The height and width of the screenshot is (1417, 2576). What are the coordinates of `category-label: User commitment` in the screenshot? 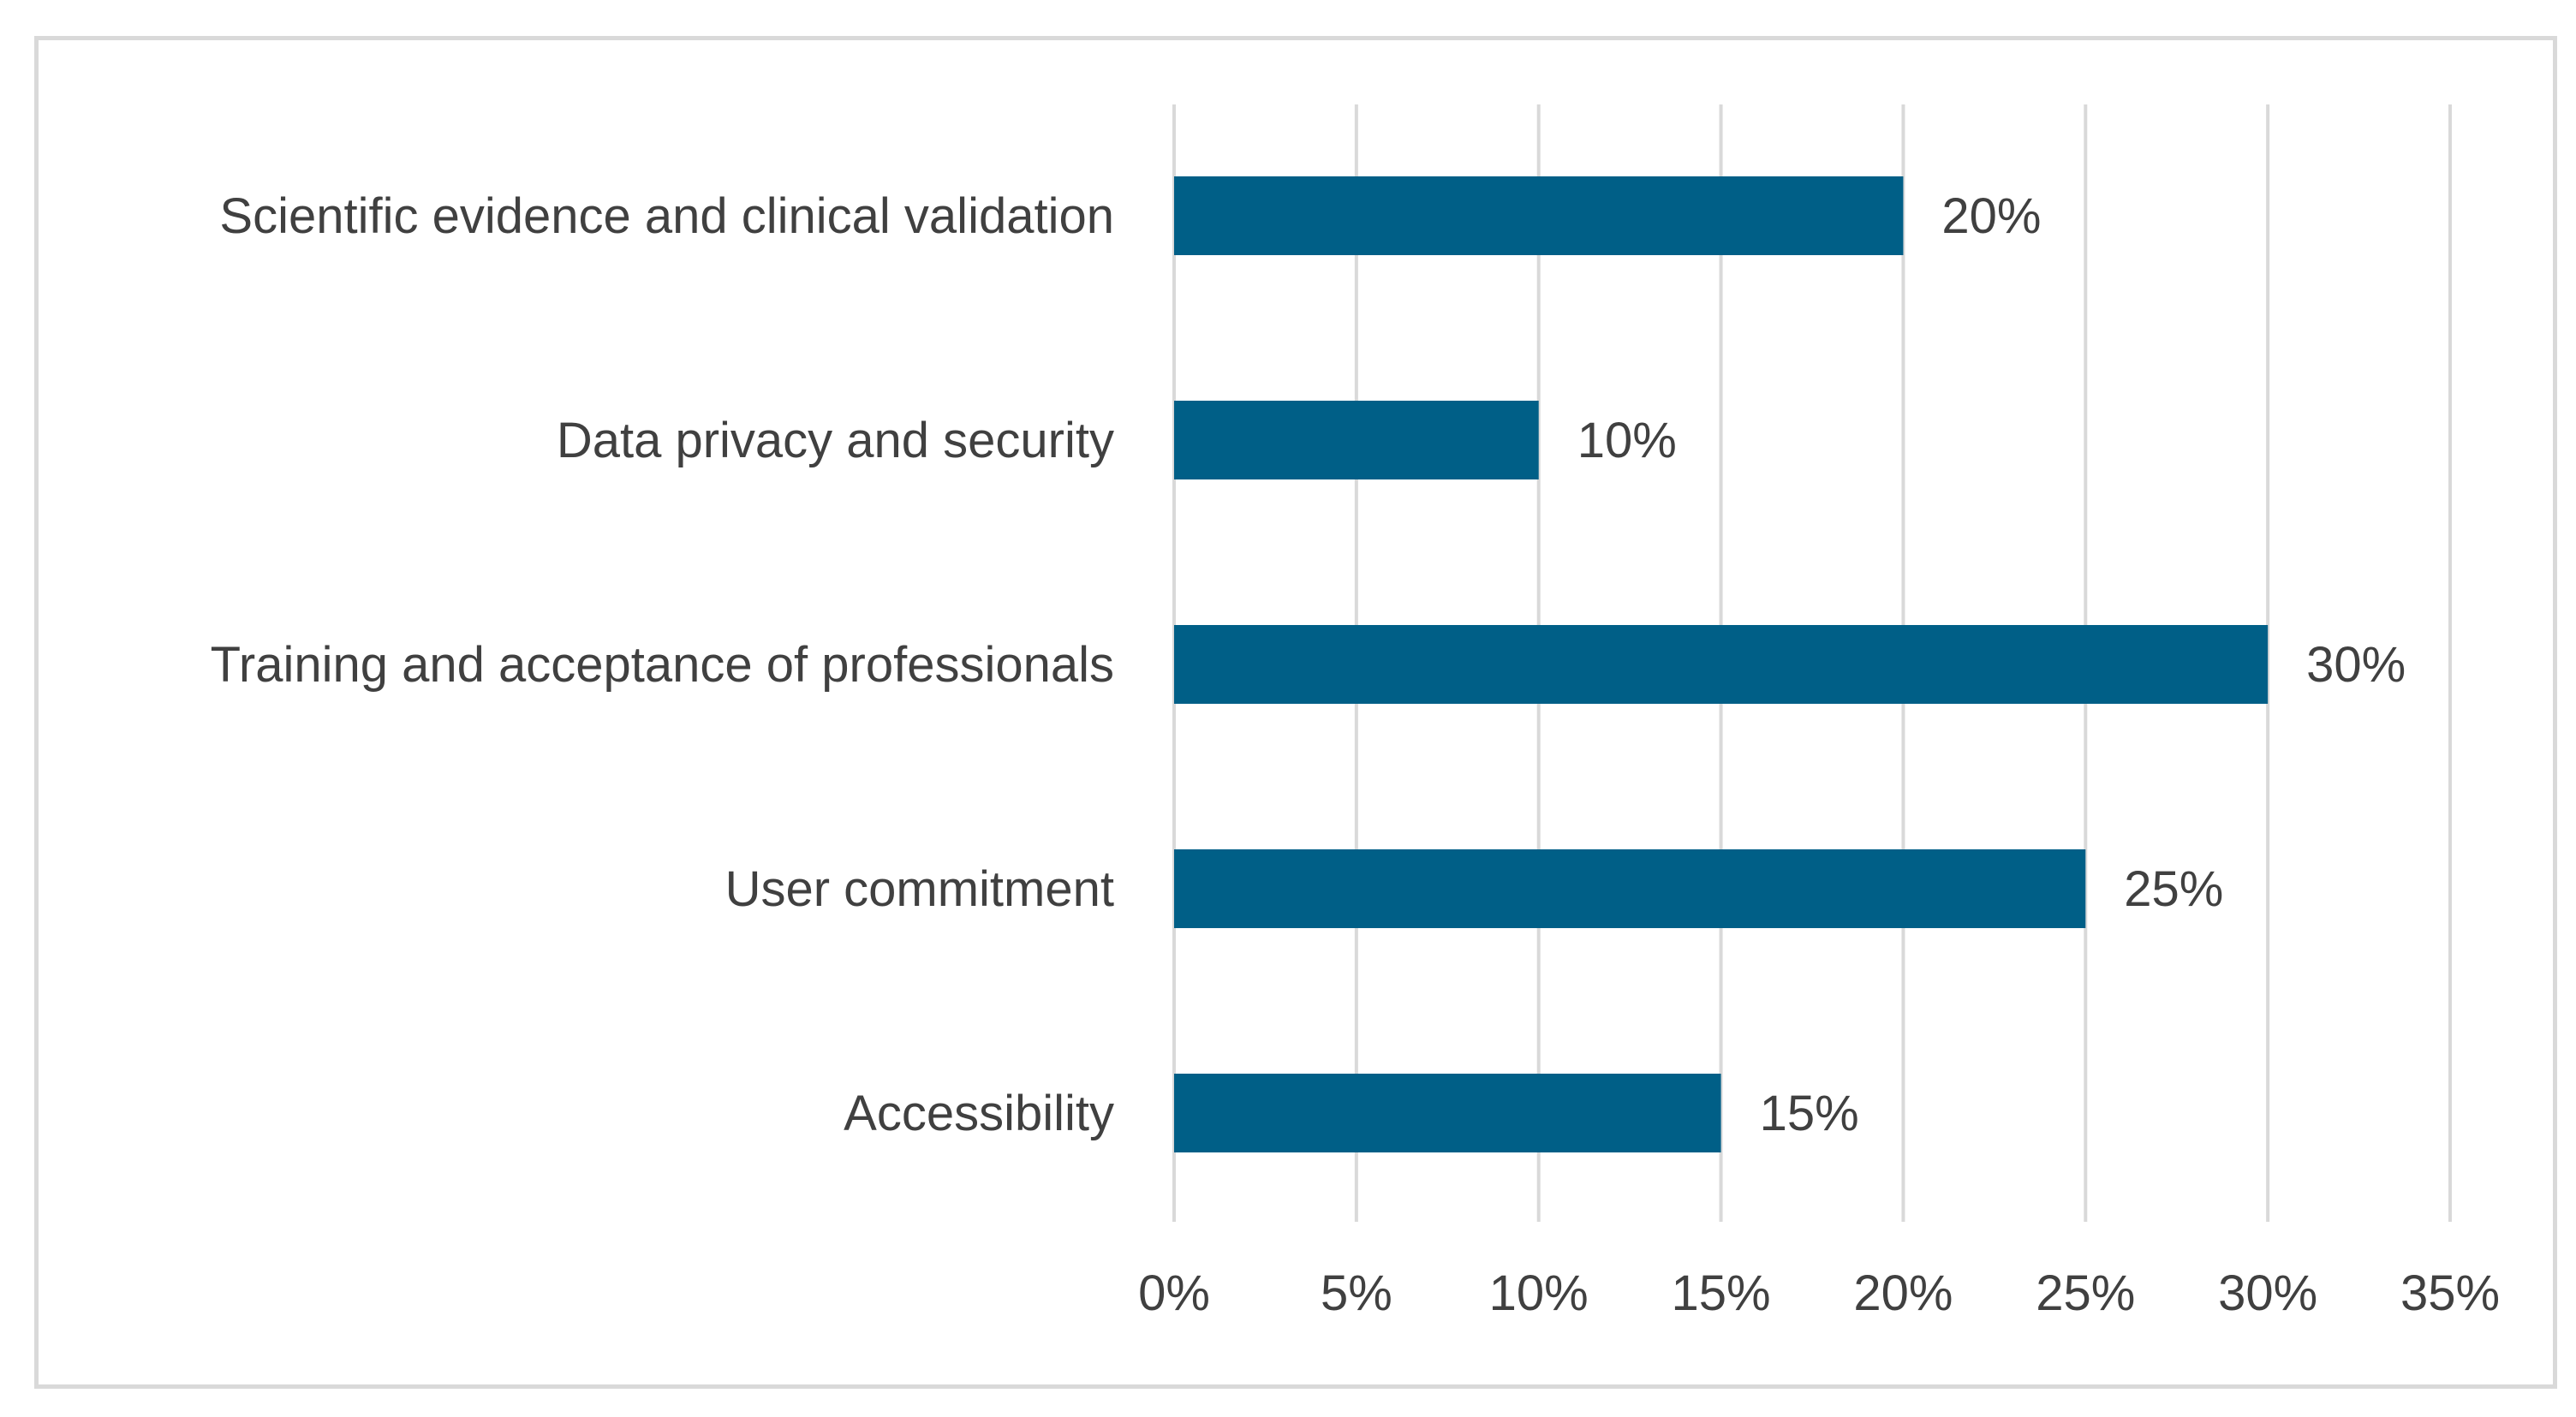 It's located at (919, 889).